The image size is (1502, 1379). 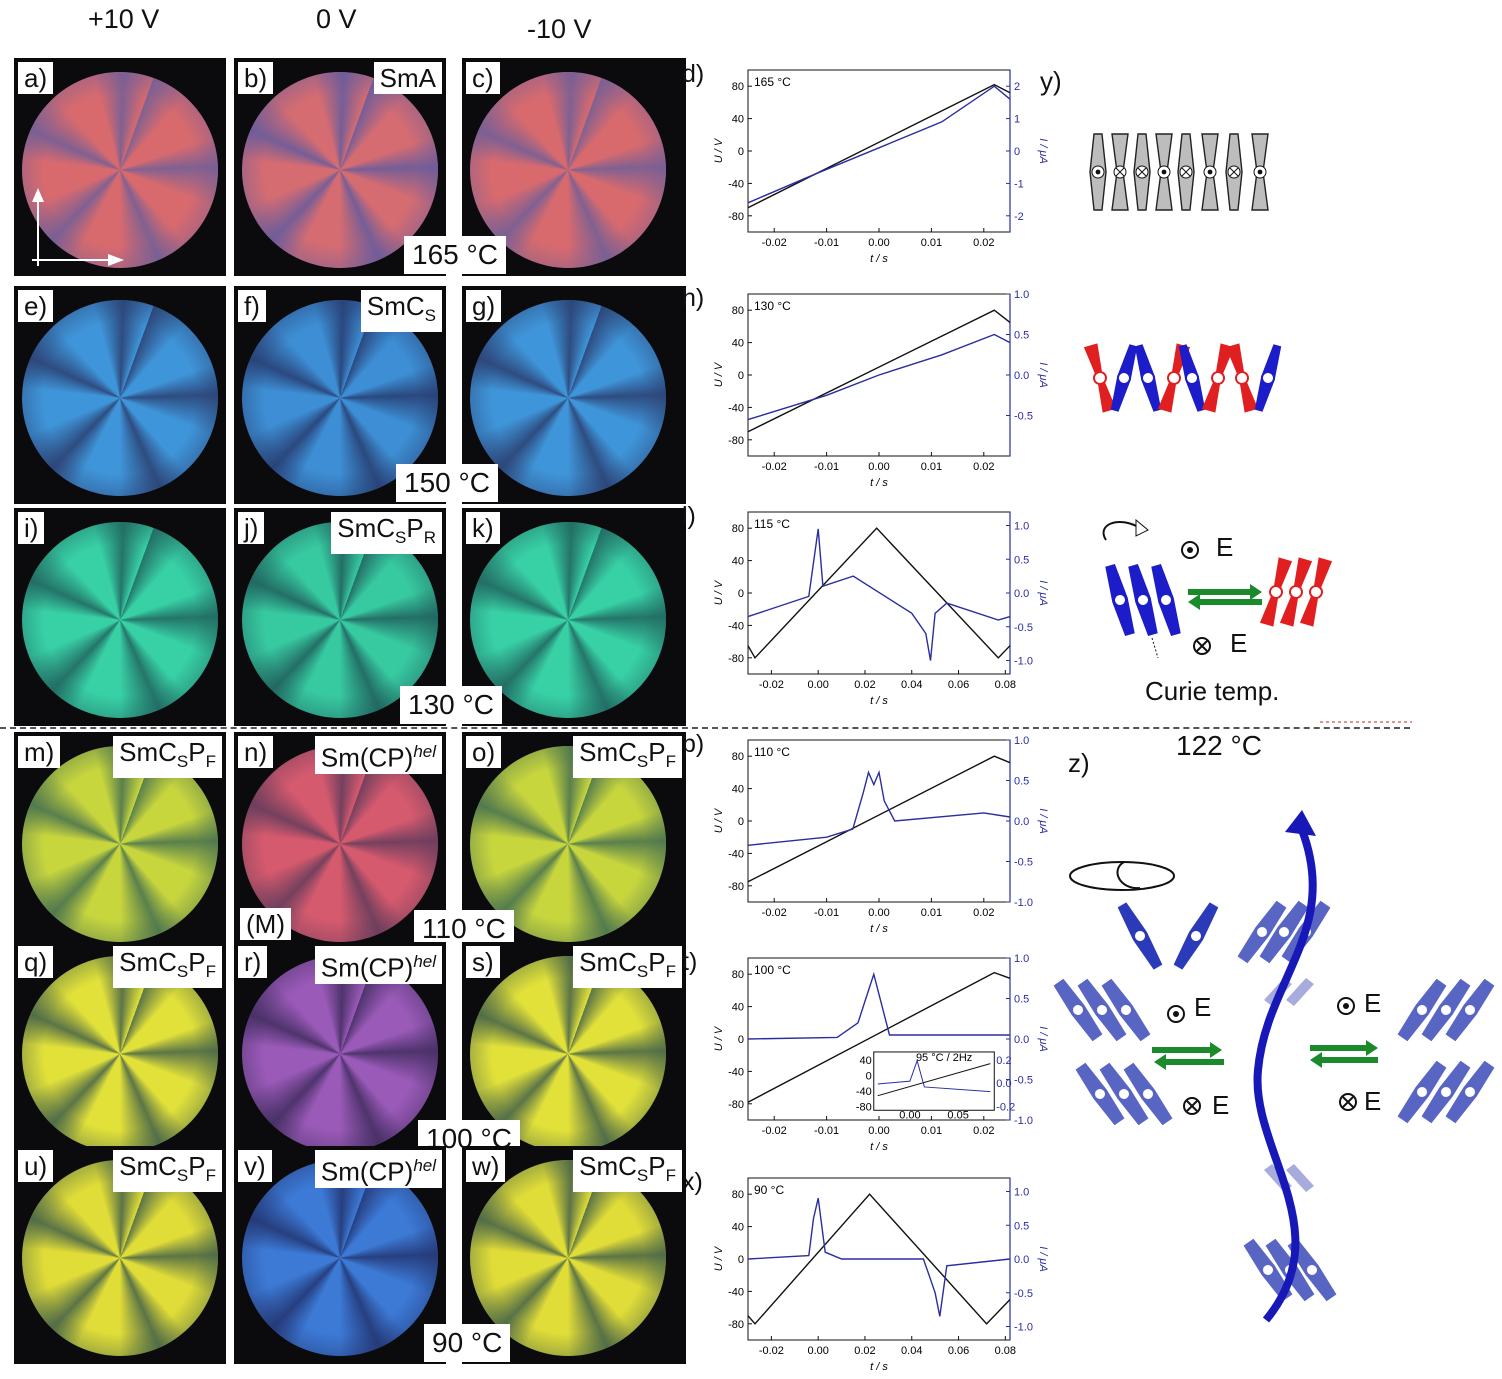 I want to click on x-tick-label: 0.04, so click(x=911, y=1351).